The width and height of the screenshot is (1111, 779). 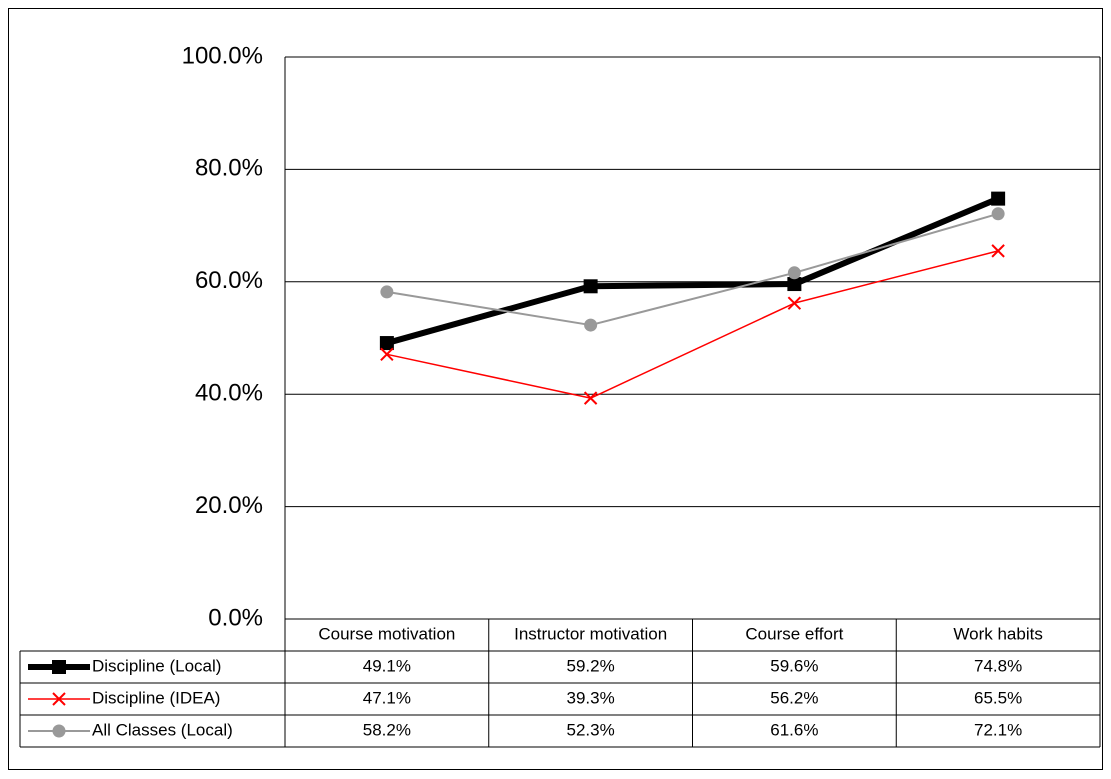 What do you see at coordinates (794, 633) in the screenshot?
I see `x-tick-label: Course effort` at bounding box center [794, 633].